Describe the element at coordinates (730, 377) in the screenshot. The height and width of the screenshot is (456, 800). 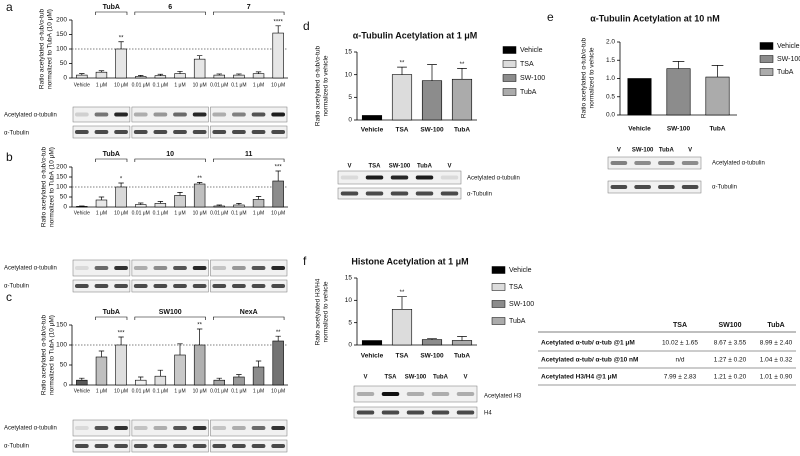
I see `table-cell: 1.21 ± 0.20` at that location.